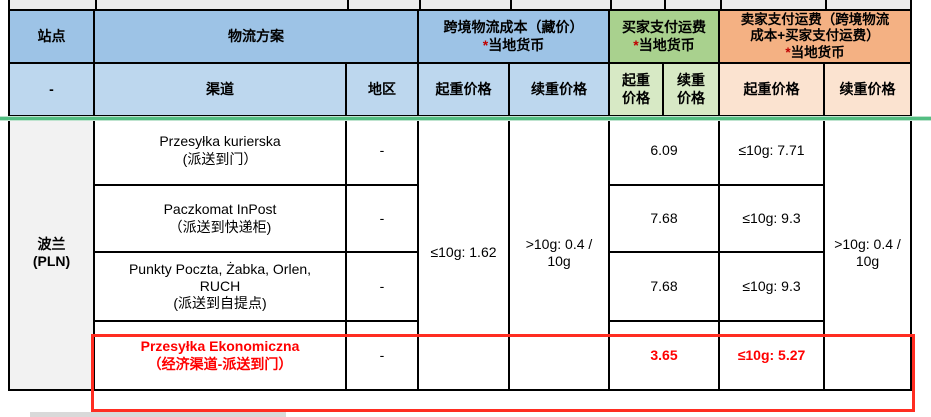 This screenshot has height=417, width=931. Describe the element at coordinates (382, 150) in the screenshot. I see `cell-region-row1: -` at that location.